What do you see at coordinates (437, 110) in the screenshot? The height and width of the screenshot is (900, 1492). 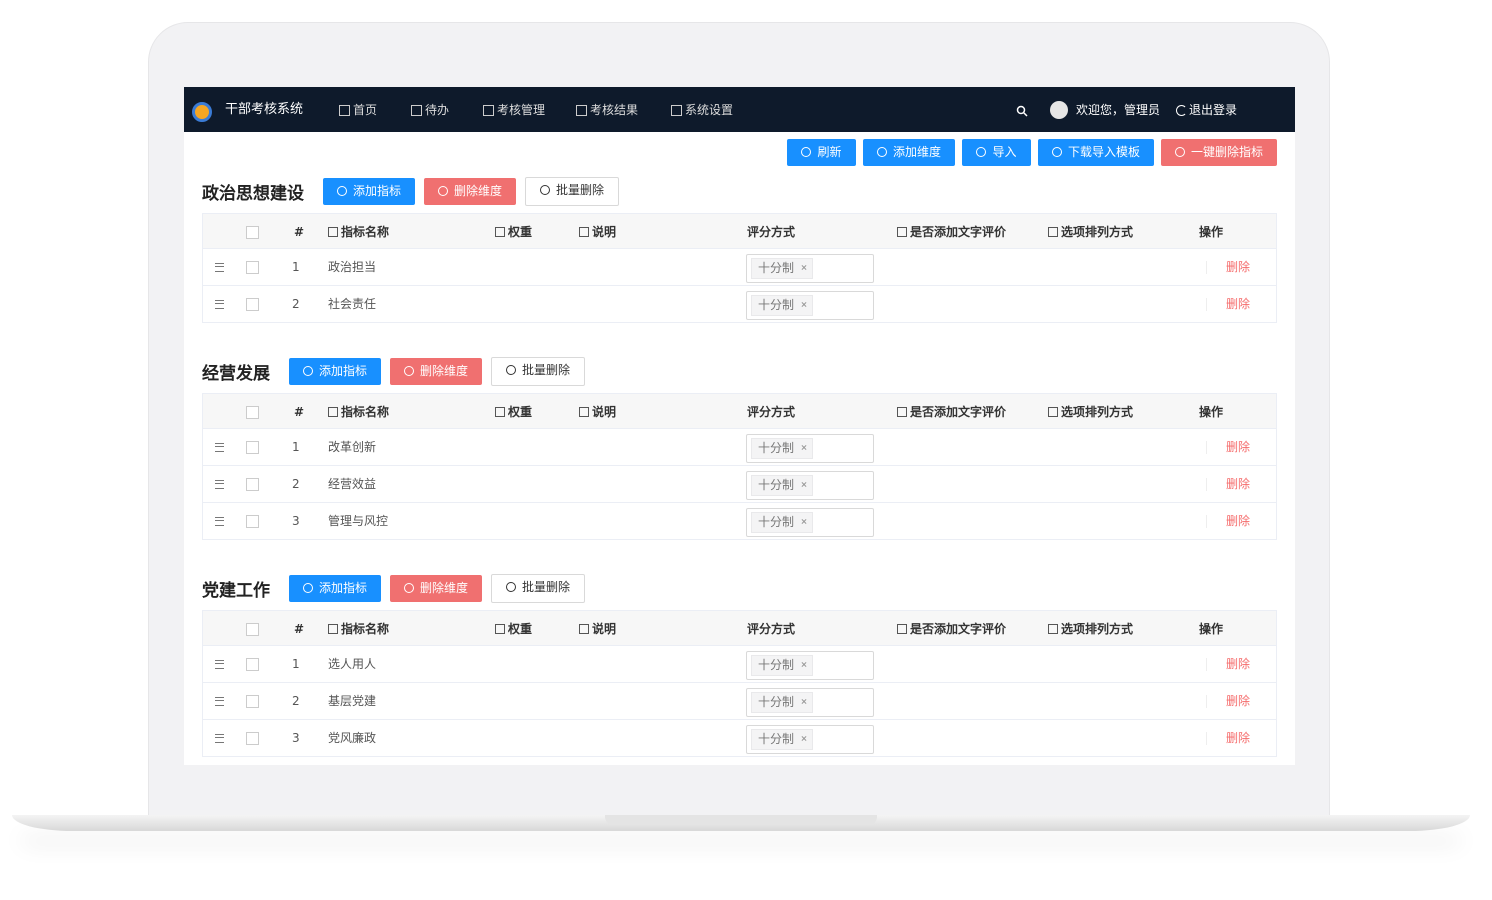 I see `nav-item: 待办` at bounding box center [437, 110].